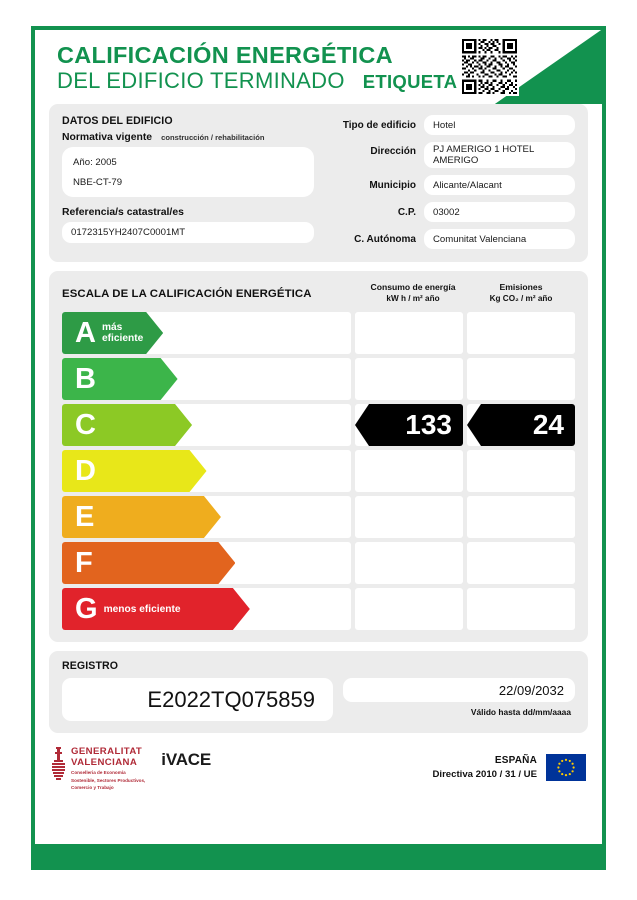  I want to click on grade-bar-cell: B, so click(206, 379).